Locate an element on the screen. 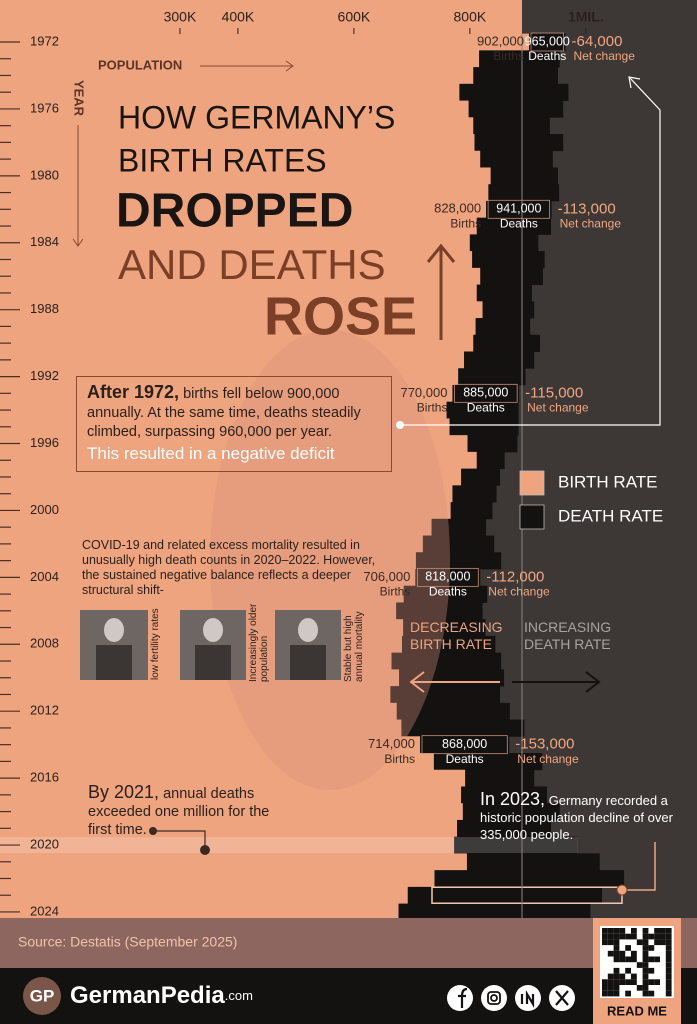 The image size is (697, 1024). chart-title: AND DEATHS is located at coordinates (252, 264).